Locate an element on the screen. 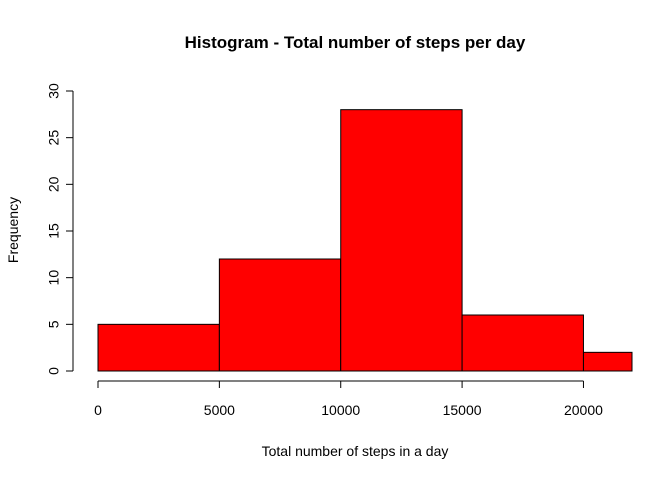  y-tick-label-1: 5 is located at coordinates (54, 324).